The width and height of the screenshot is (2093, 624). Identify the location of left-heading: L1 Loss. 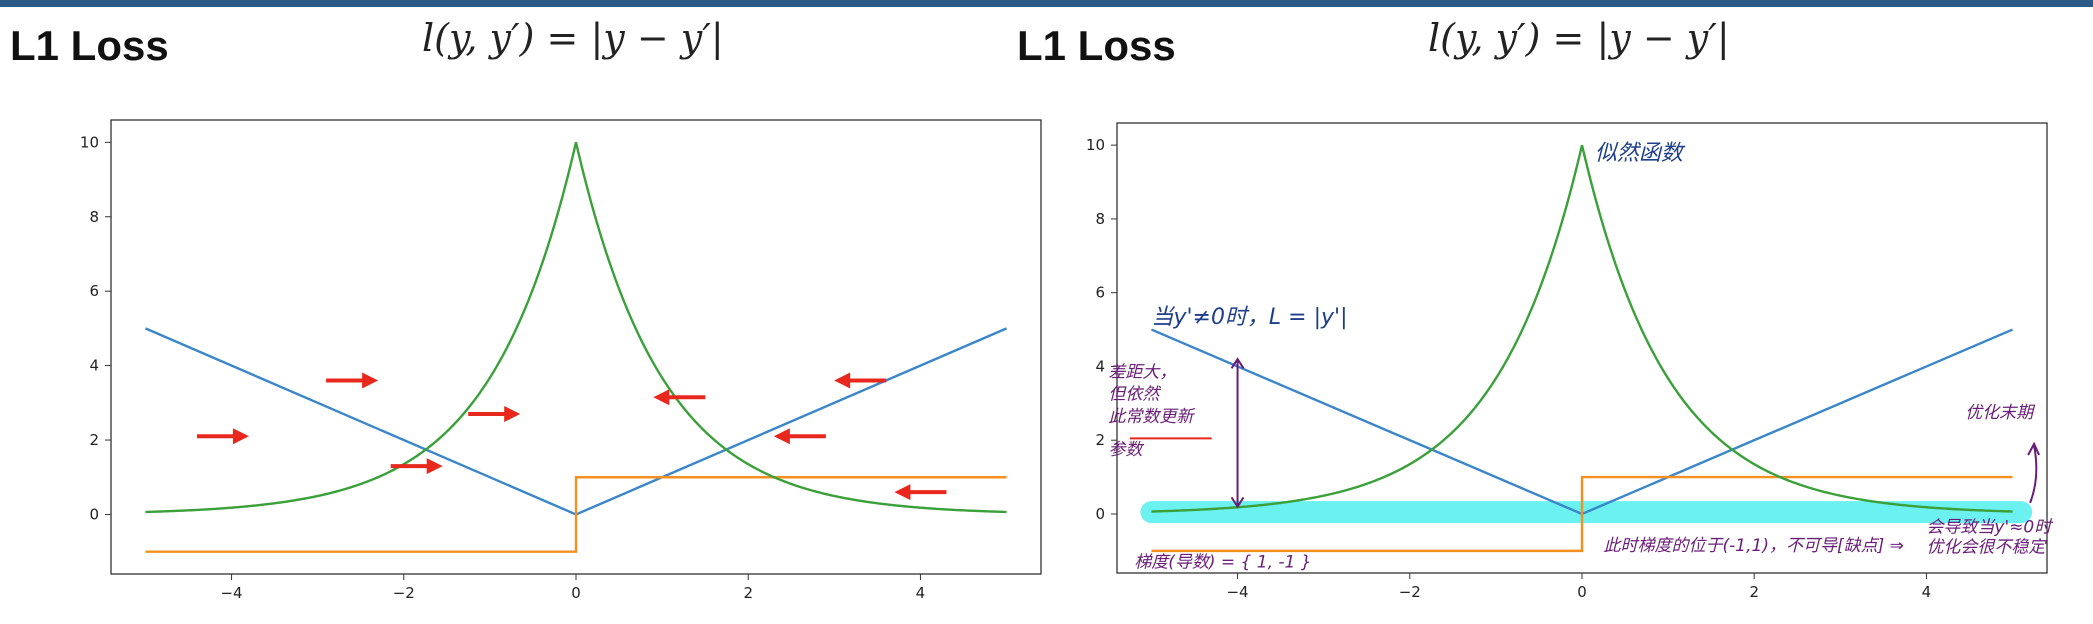
(89, 45).